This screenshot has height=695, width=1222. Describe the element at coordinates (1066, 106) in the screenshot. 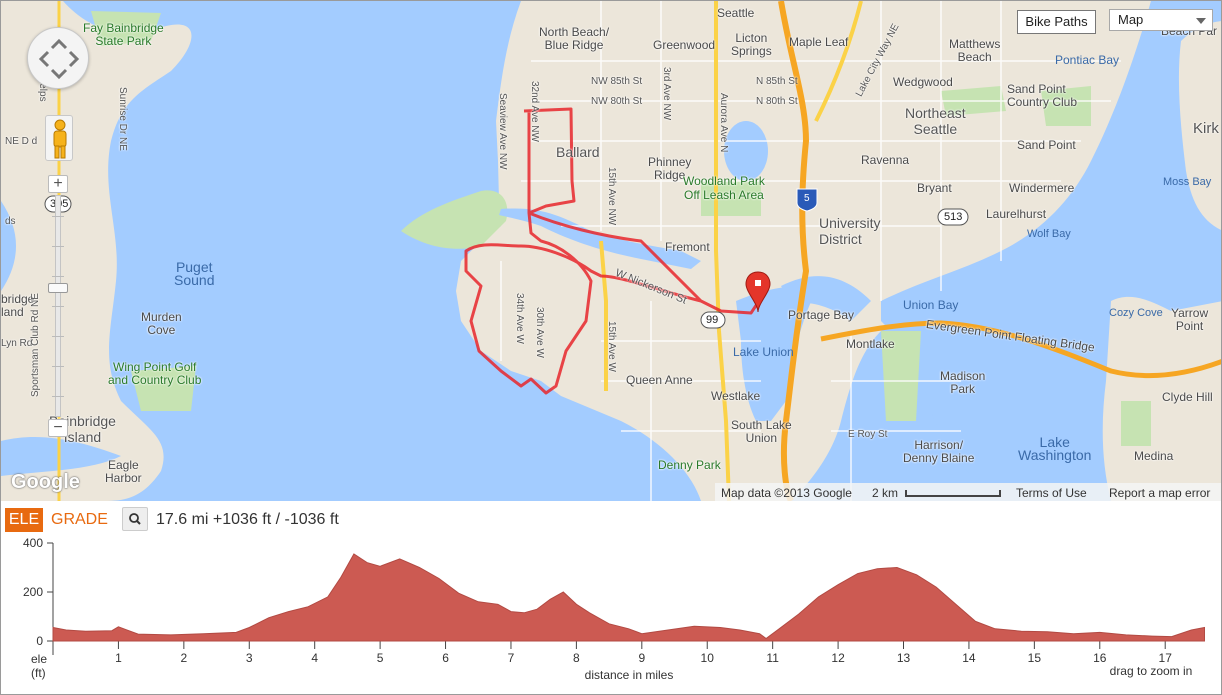

I see `sand-point-park` at that location.